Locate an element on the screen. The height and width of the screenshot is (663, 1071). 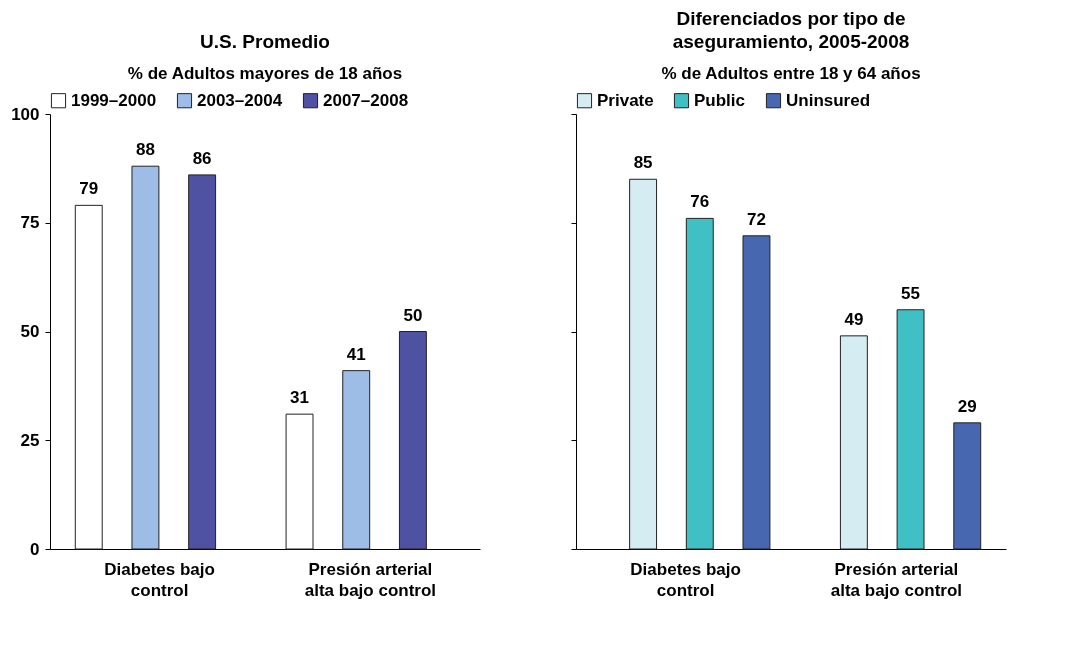
data-label: 49 is located at coordinates (854, 319).